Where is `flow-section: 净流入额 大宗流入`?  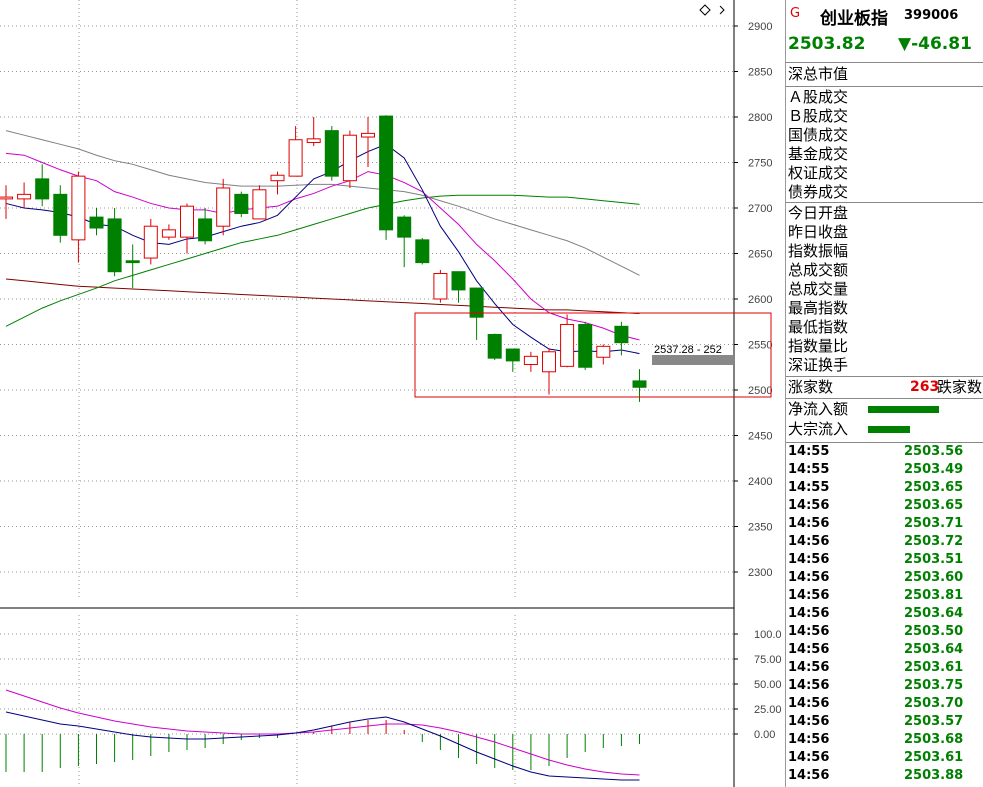 flow-section: 净流入额 大宗流入 is located at coordinates (884, 420).